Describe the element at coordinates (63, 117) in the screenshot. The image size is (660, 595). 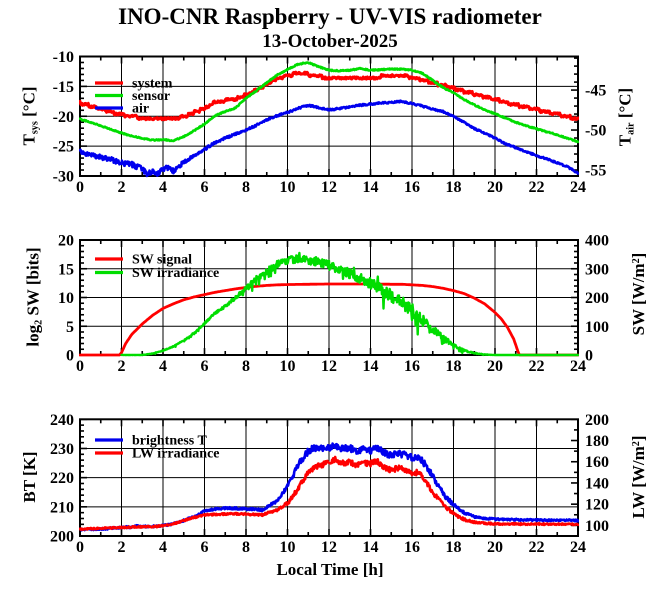
I see `svg-text: -20` at that location.